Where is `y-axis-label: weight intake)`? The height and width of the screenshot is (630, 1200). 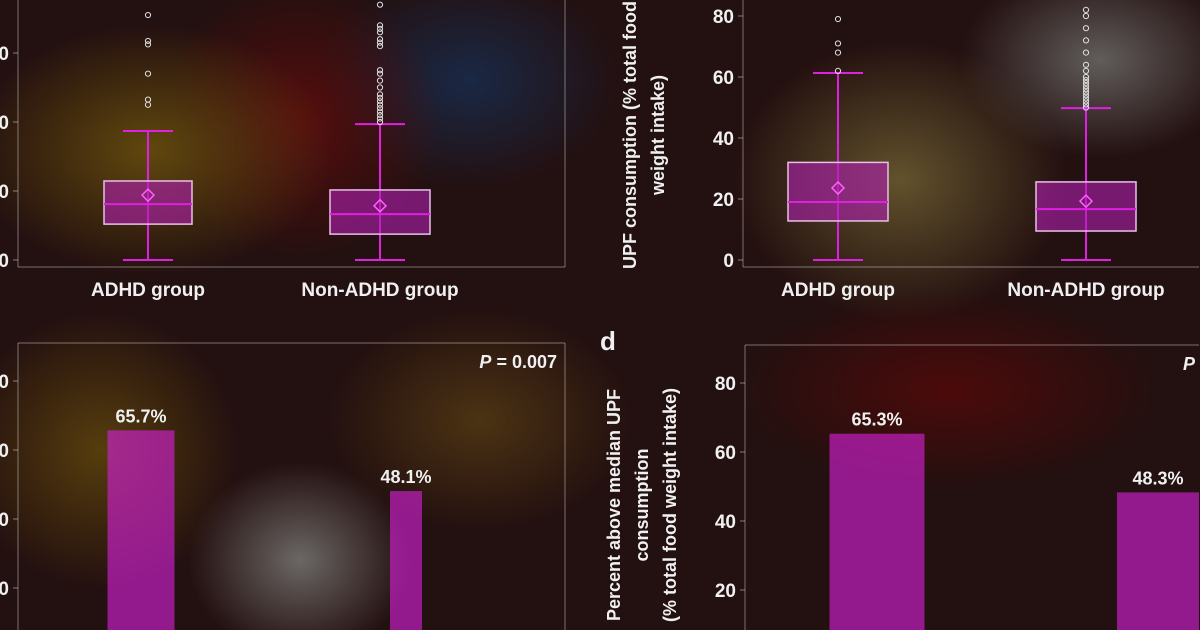
y-axis-label: weight intake) is located at coordinates (658, 135).